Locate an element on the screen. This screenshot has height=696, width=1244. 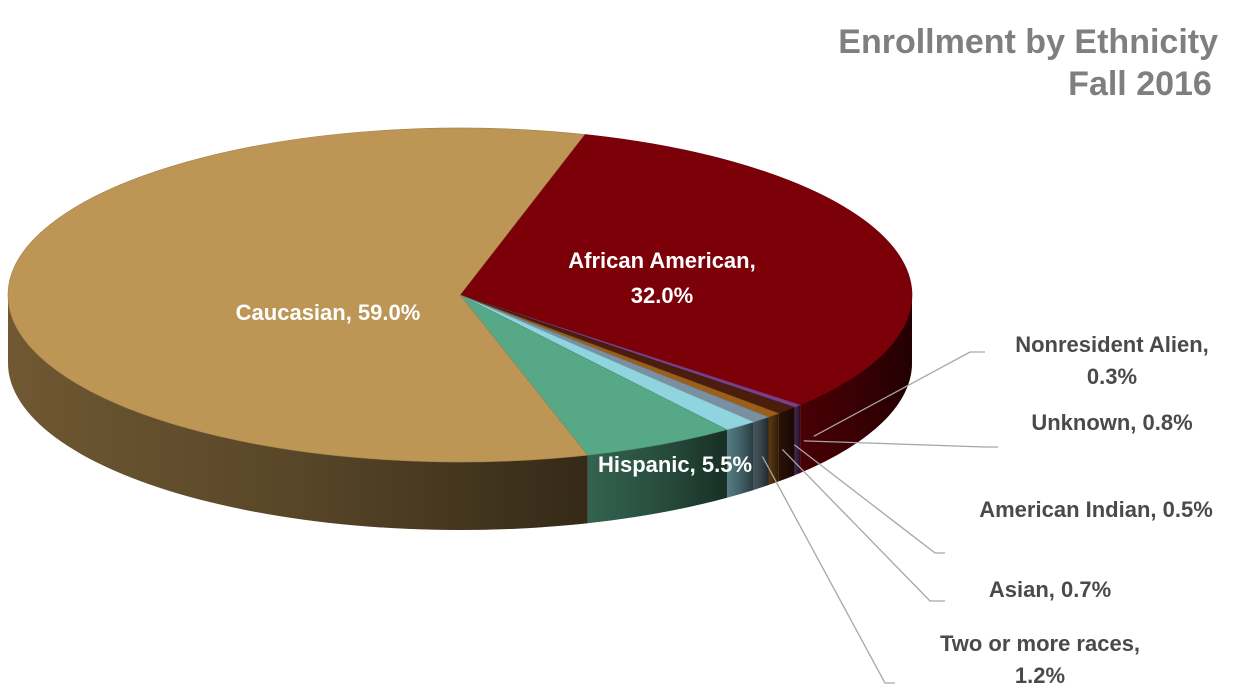
slice-value-african-american: 32.0% is located at coordinates (662, 295).